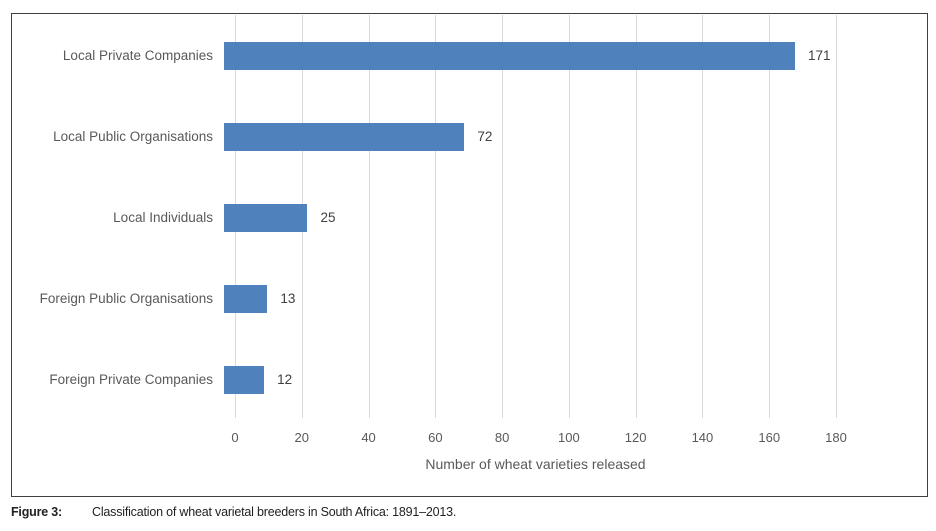  What do you see at coordinates (502, 437) in the screenshot?
I see `x-tick-label: 80` at bounding box center [502, 437].